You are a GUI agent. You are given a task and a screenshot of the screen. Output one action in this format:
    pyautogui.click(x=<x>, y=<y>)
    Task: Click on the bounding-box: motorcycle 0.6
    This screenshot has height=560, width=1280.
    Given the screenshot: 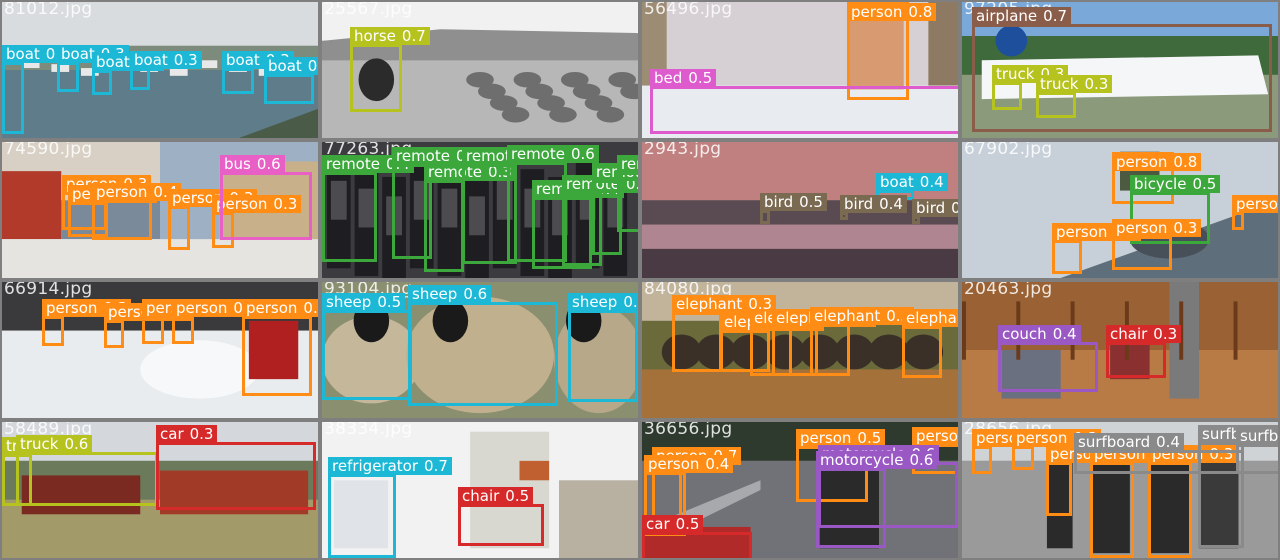 What is the action you would take?
    pyautogui.click(x=877, y=499)
    